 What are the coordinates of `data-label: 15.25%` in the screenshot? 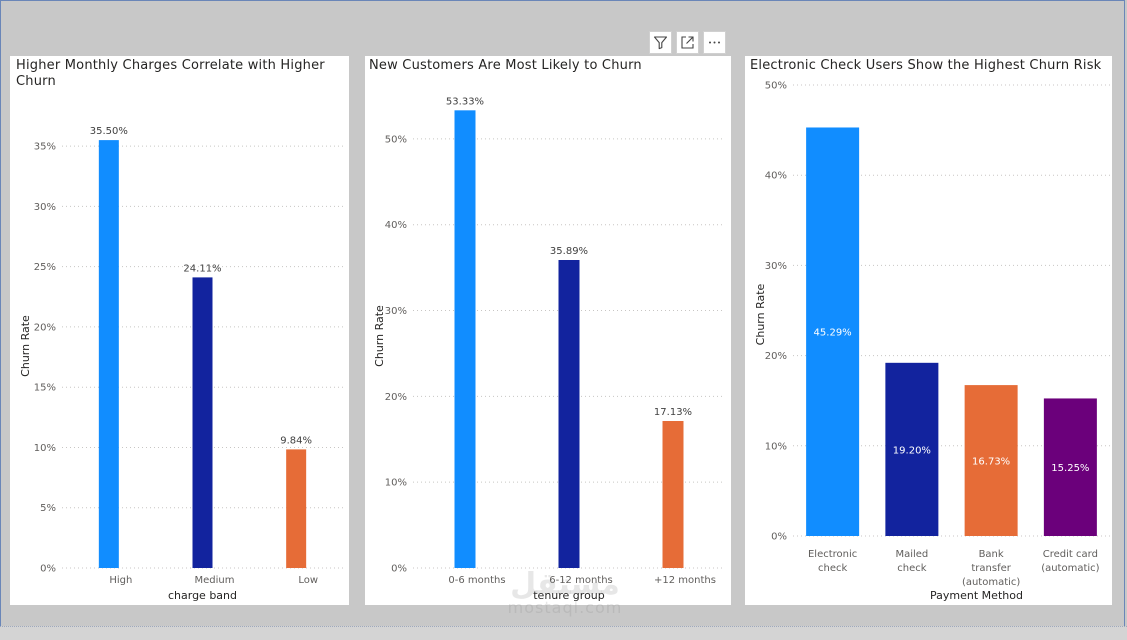 It's located at (1070, 468).